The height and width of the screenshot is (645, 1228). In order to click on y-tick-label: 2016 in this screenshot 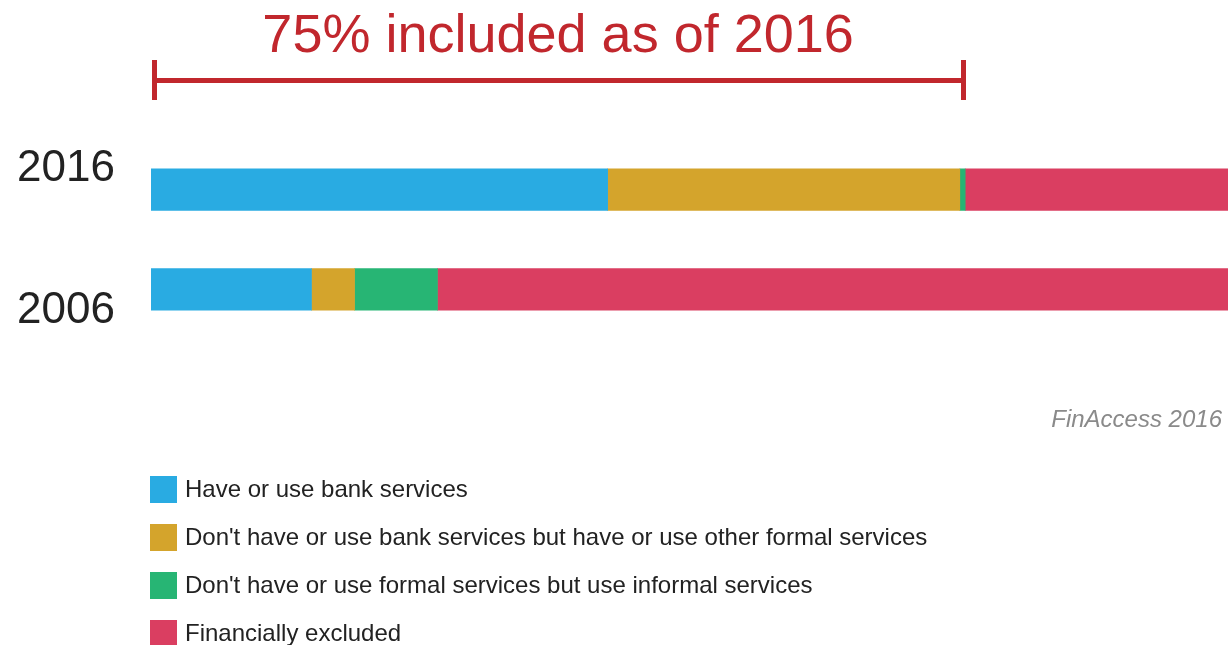, I will do `click(66, 165)`.